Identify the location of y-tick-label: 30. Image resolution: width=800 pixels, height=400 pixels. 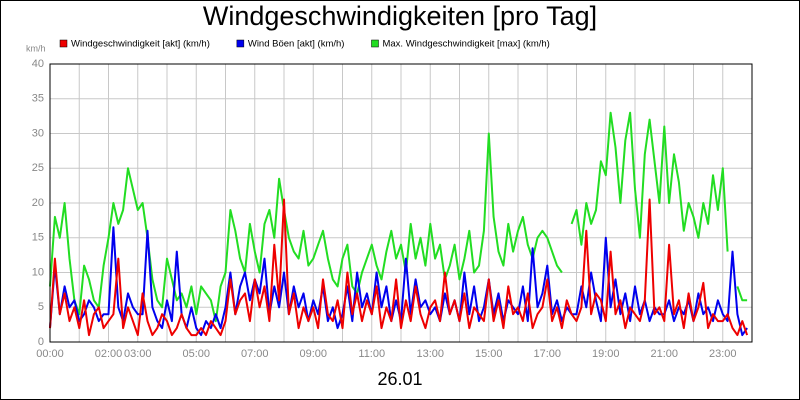
(38, 133).